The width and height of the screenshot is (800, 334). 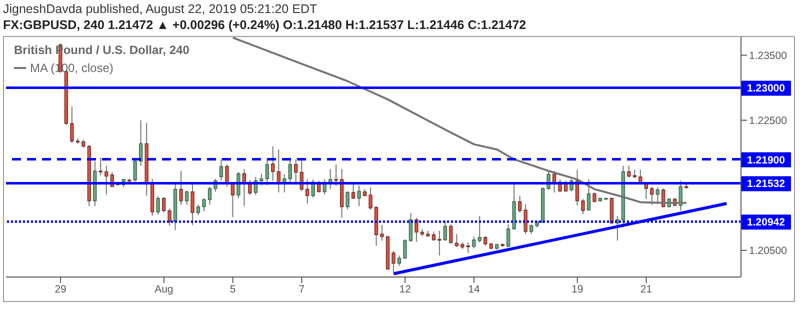 I want to click on y-tick-label: 1.22500, so click(x=768, y=120).